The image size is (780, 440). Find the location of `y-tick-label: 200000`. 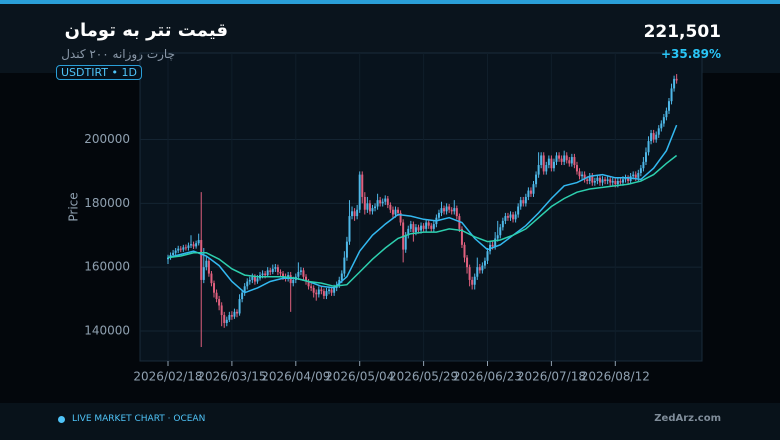

y-tick-label: 200000 is located at coordinates (107, 139).